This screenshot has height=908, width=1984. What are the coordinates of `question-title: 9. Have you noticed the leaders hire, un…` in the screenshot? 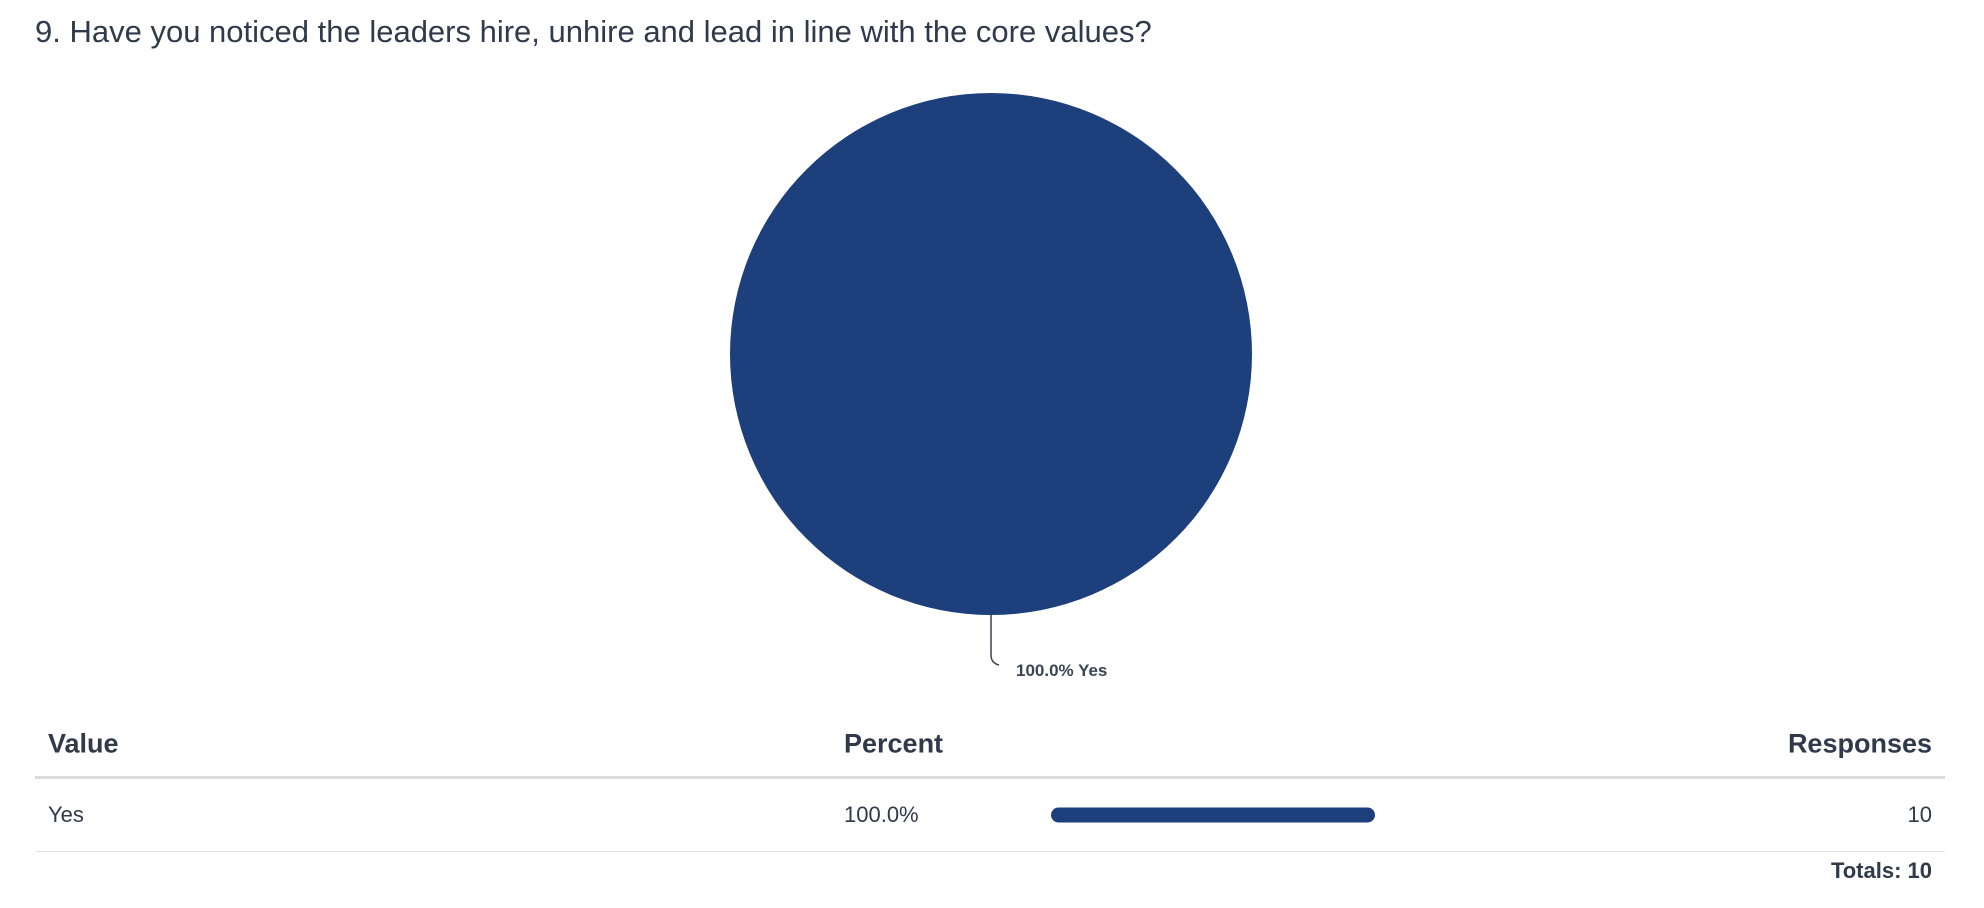 It's located at (593, 31).